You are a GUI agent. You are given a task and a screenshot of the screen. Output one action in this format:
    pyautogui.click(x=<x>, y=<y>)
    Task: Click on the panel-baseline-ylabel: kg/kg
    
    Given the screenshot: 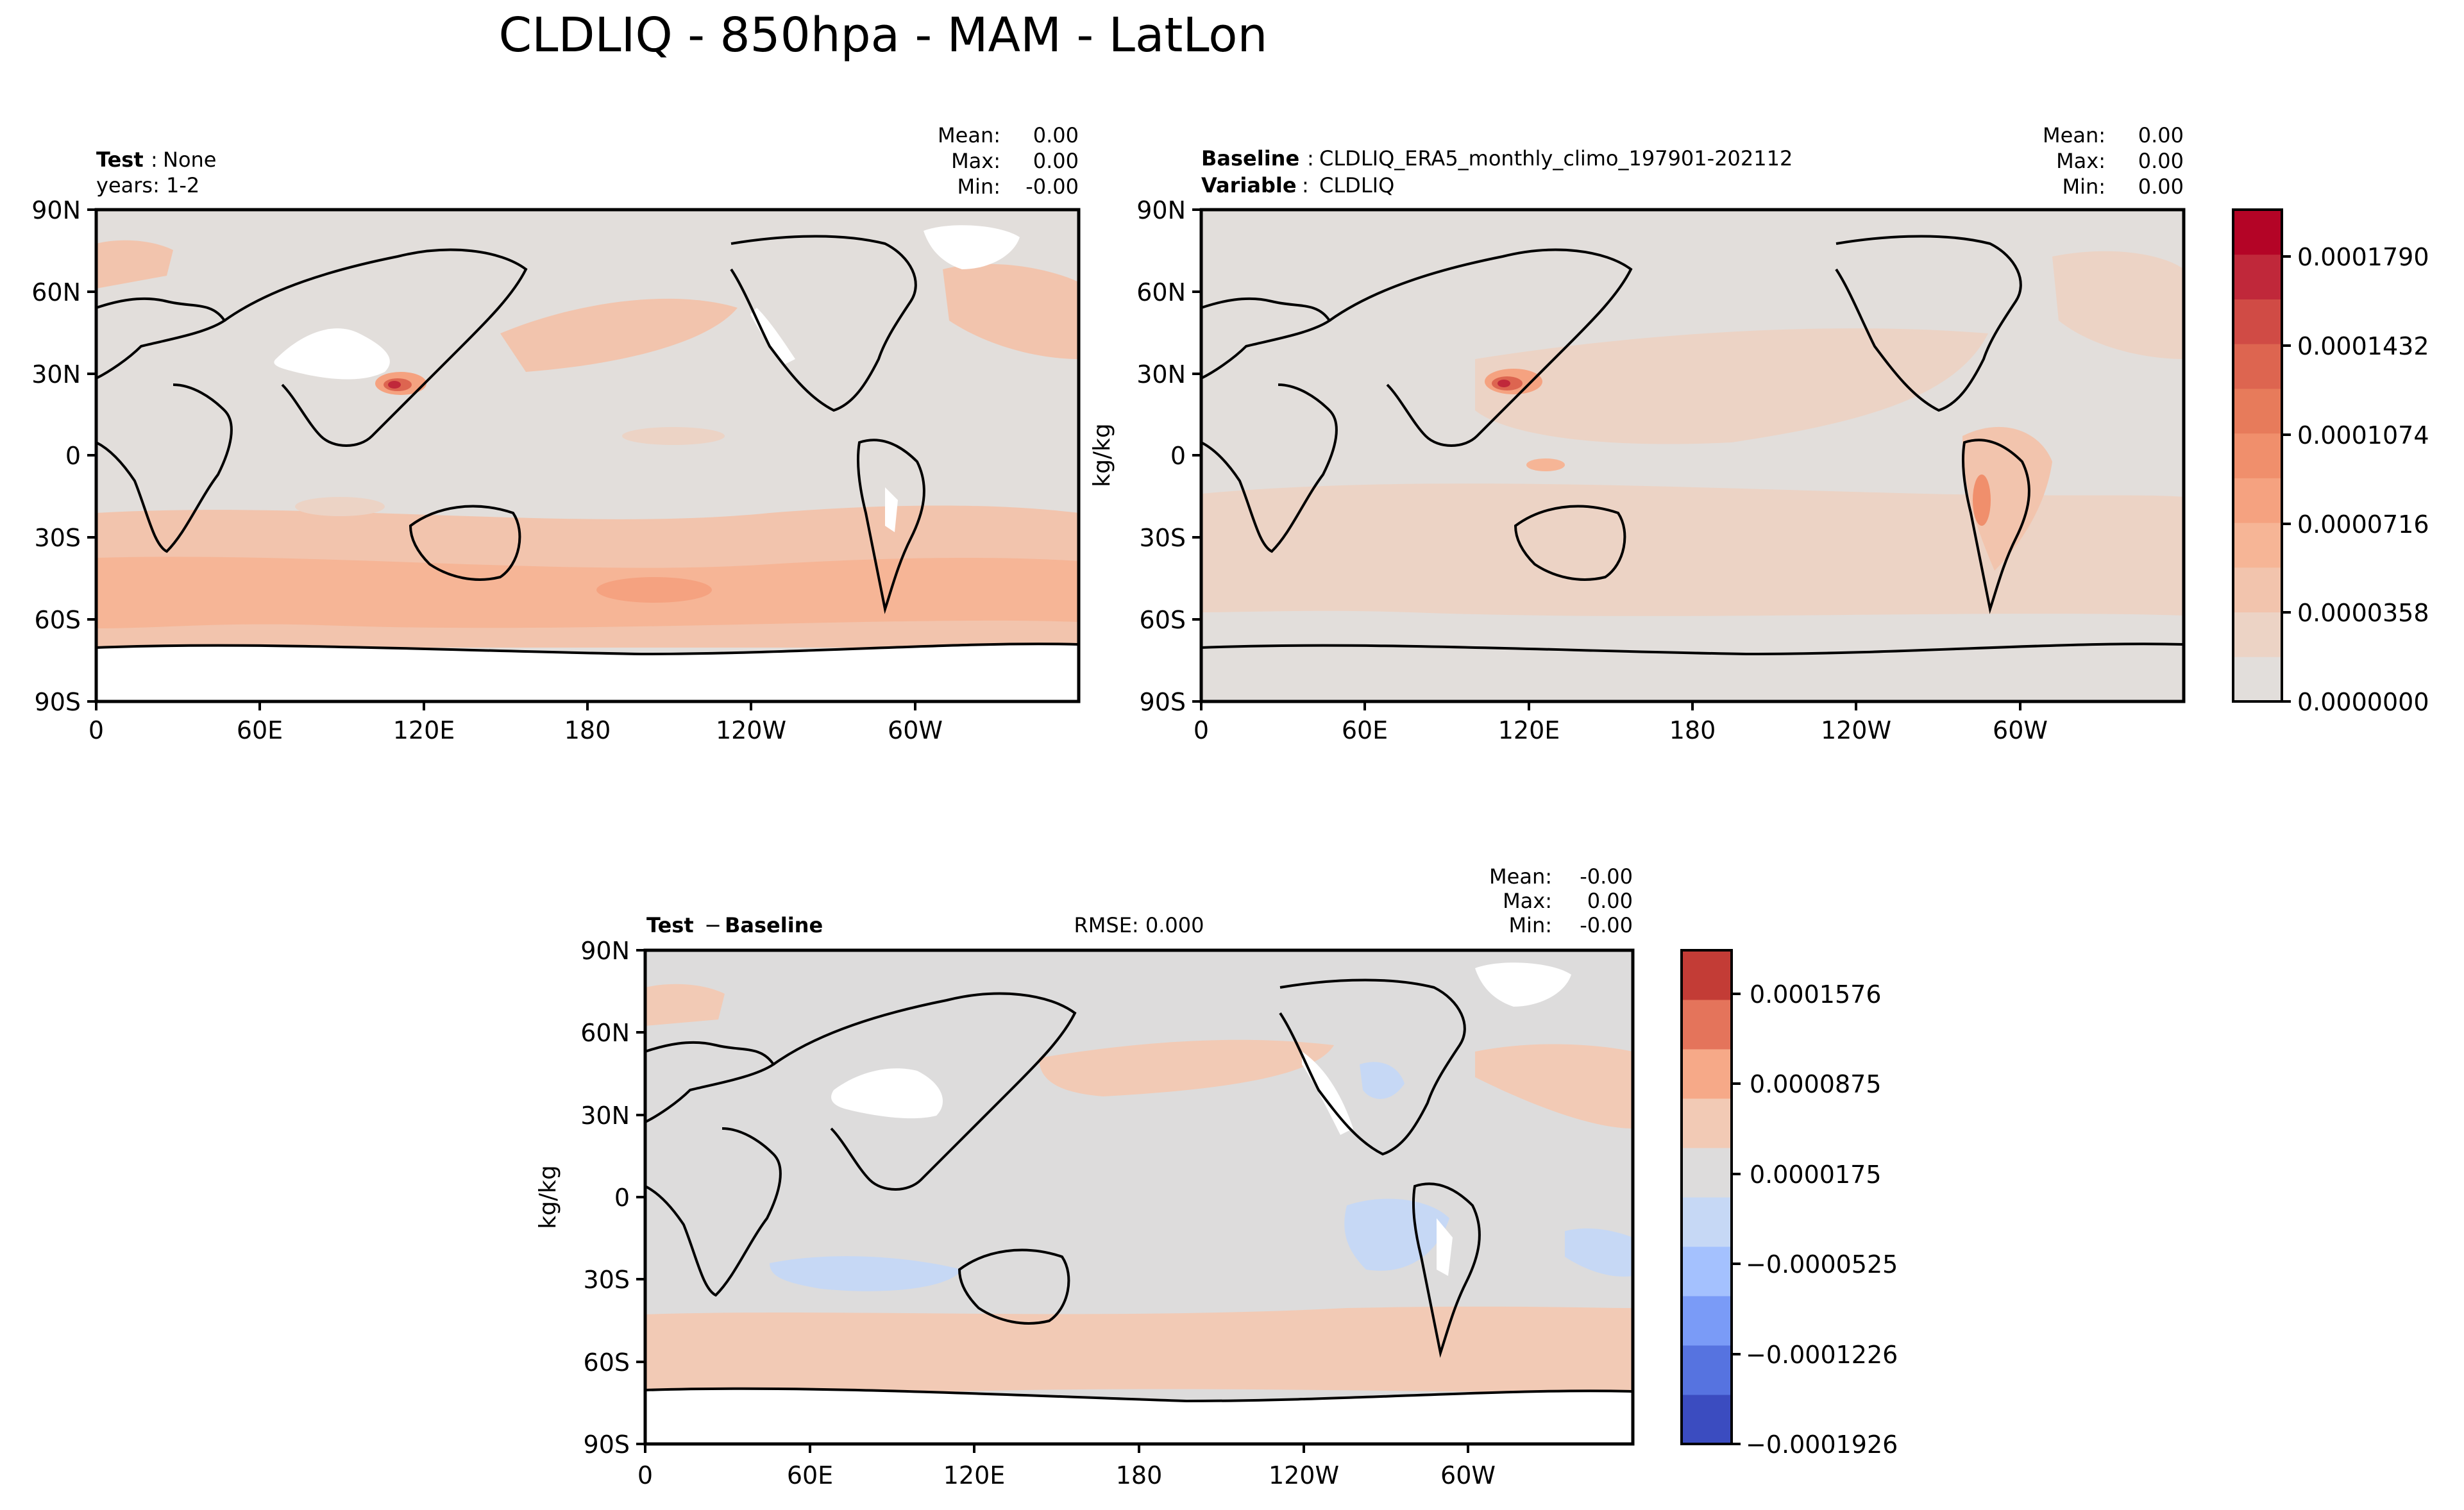 What is the action you would take?
    pyautogui.click(x=1102, y=455)
    